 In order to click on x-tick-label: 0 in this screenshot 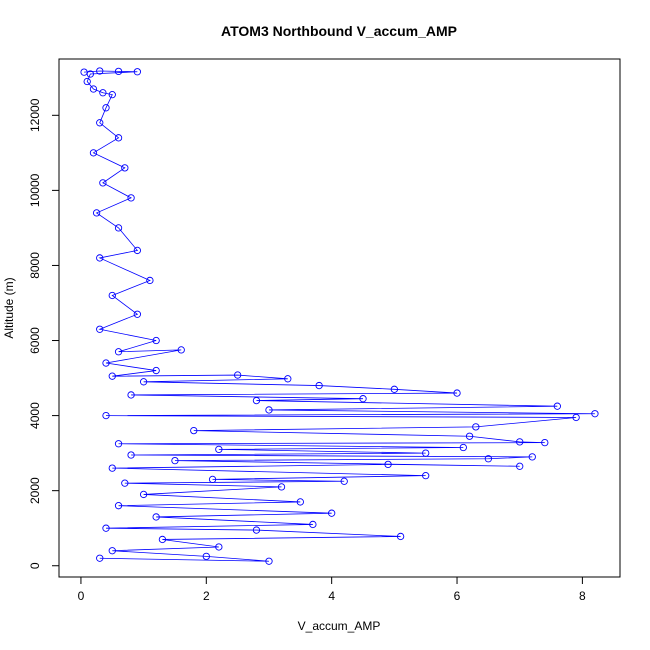, I will do `click(81, 596)`.